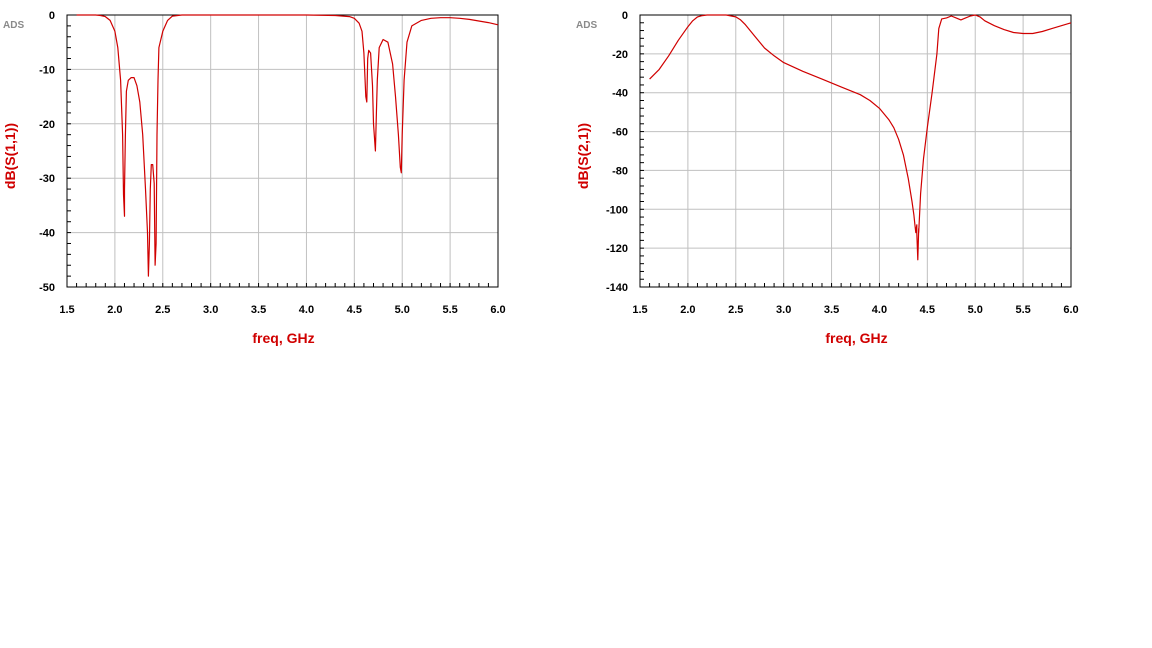  I want to click on s11-y-axis-label: dB(S(1,1)), so click(10, 156).